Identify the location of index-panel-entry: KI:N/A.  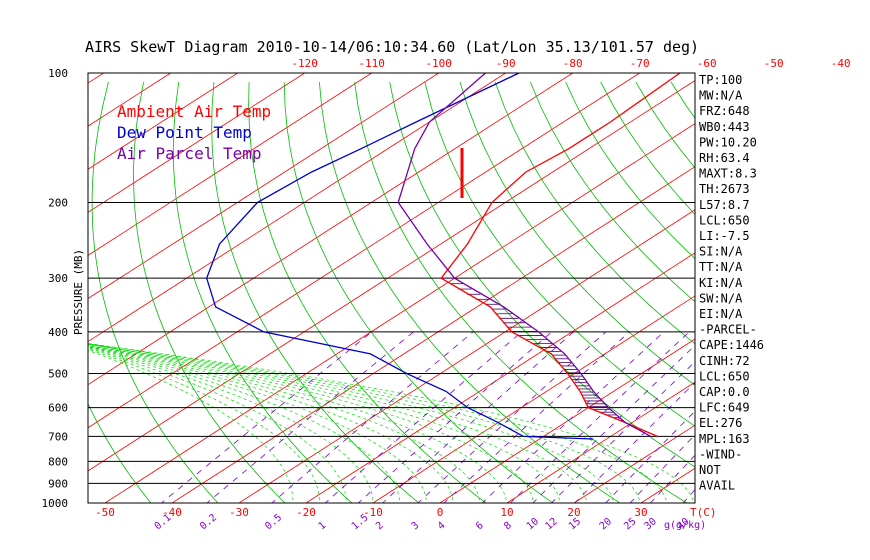
(721, 283).